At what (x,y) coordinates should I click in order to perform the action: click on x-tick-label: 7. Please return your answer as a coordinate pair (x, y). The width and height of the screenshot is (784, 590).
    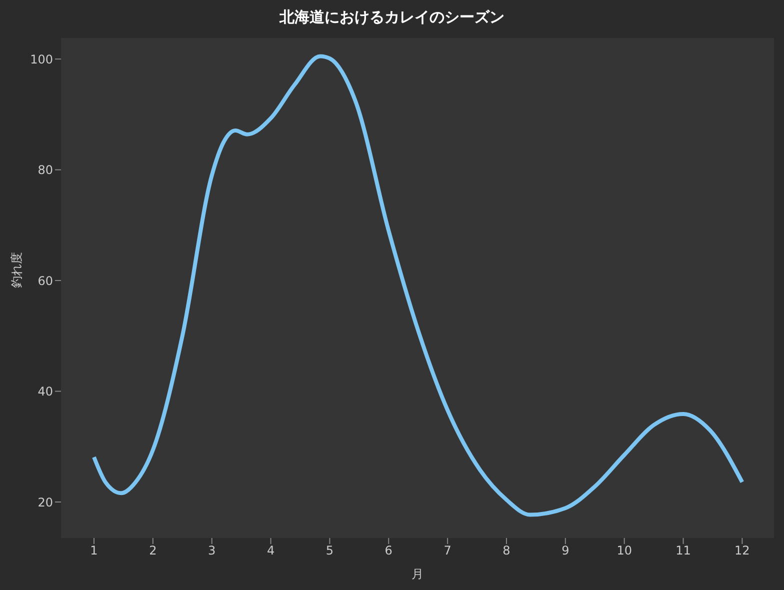
    Looking at the image, I should click on (448, 551).